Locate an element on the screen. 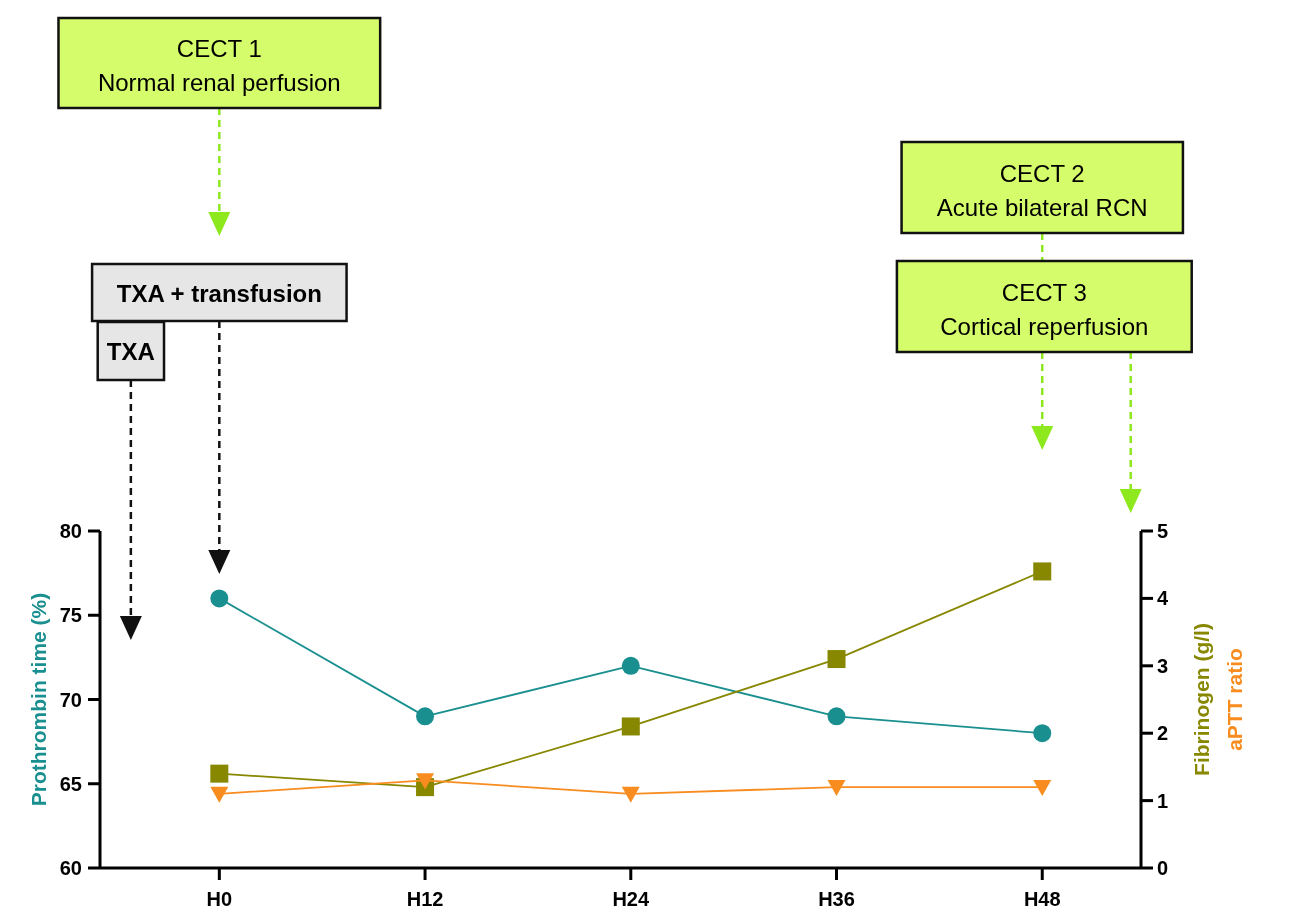  x-tick-label: H36 is located at coordinates (836, 899).